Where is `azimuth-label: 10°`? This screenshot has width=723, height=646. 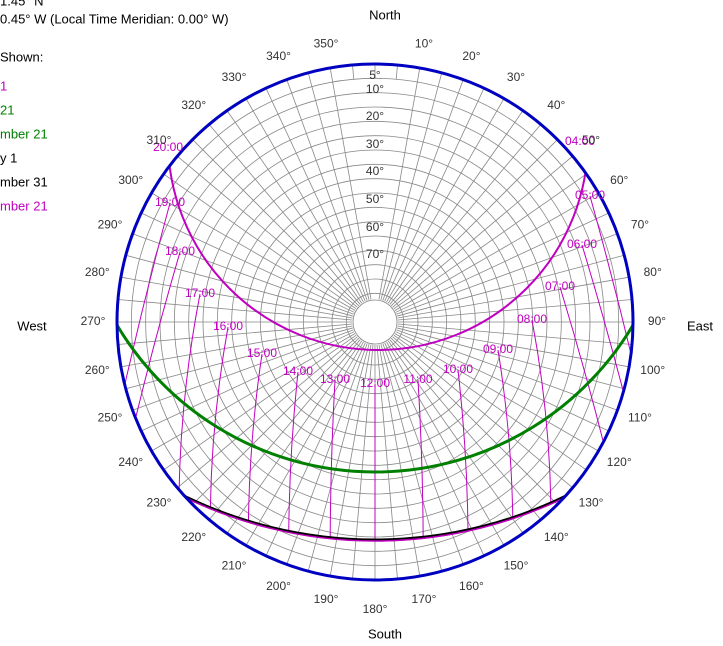
azimuth-label: 10° is located at coordinates (424, 43).